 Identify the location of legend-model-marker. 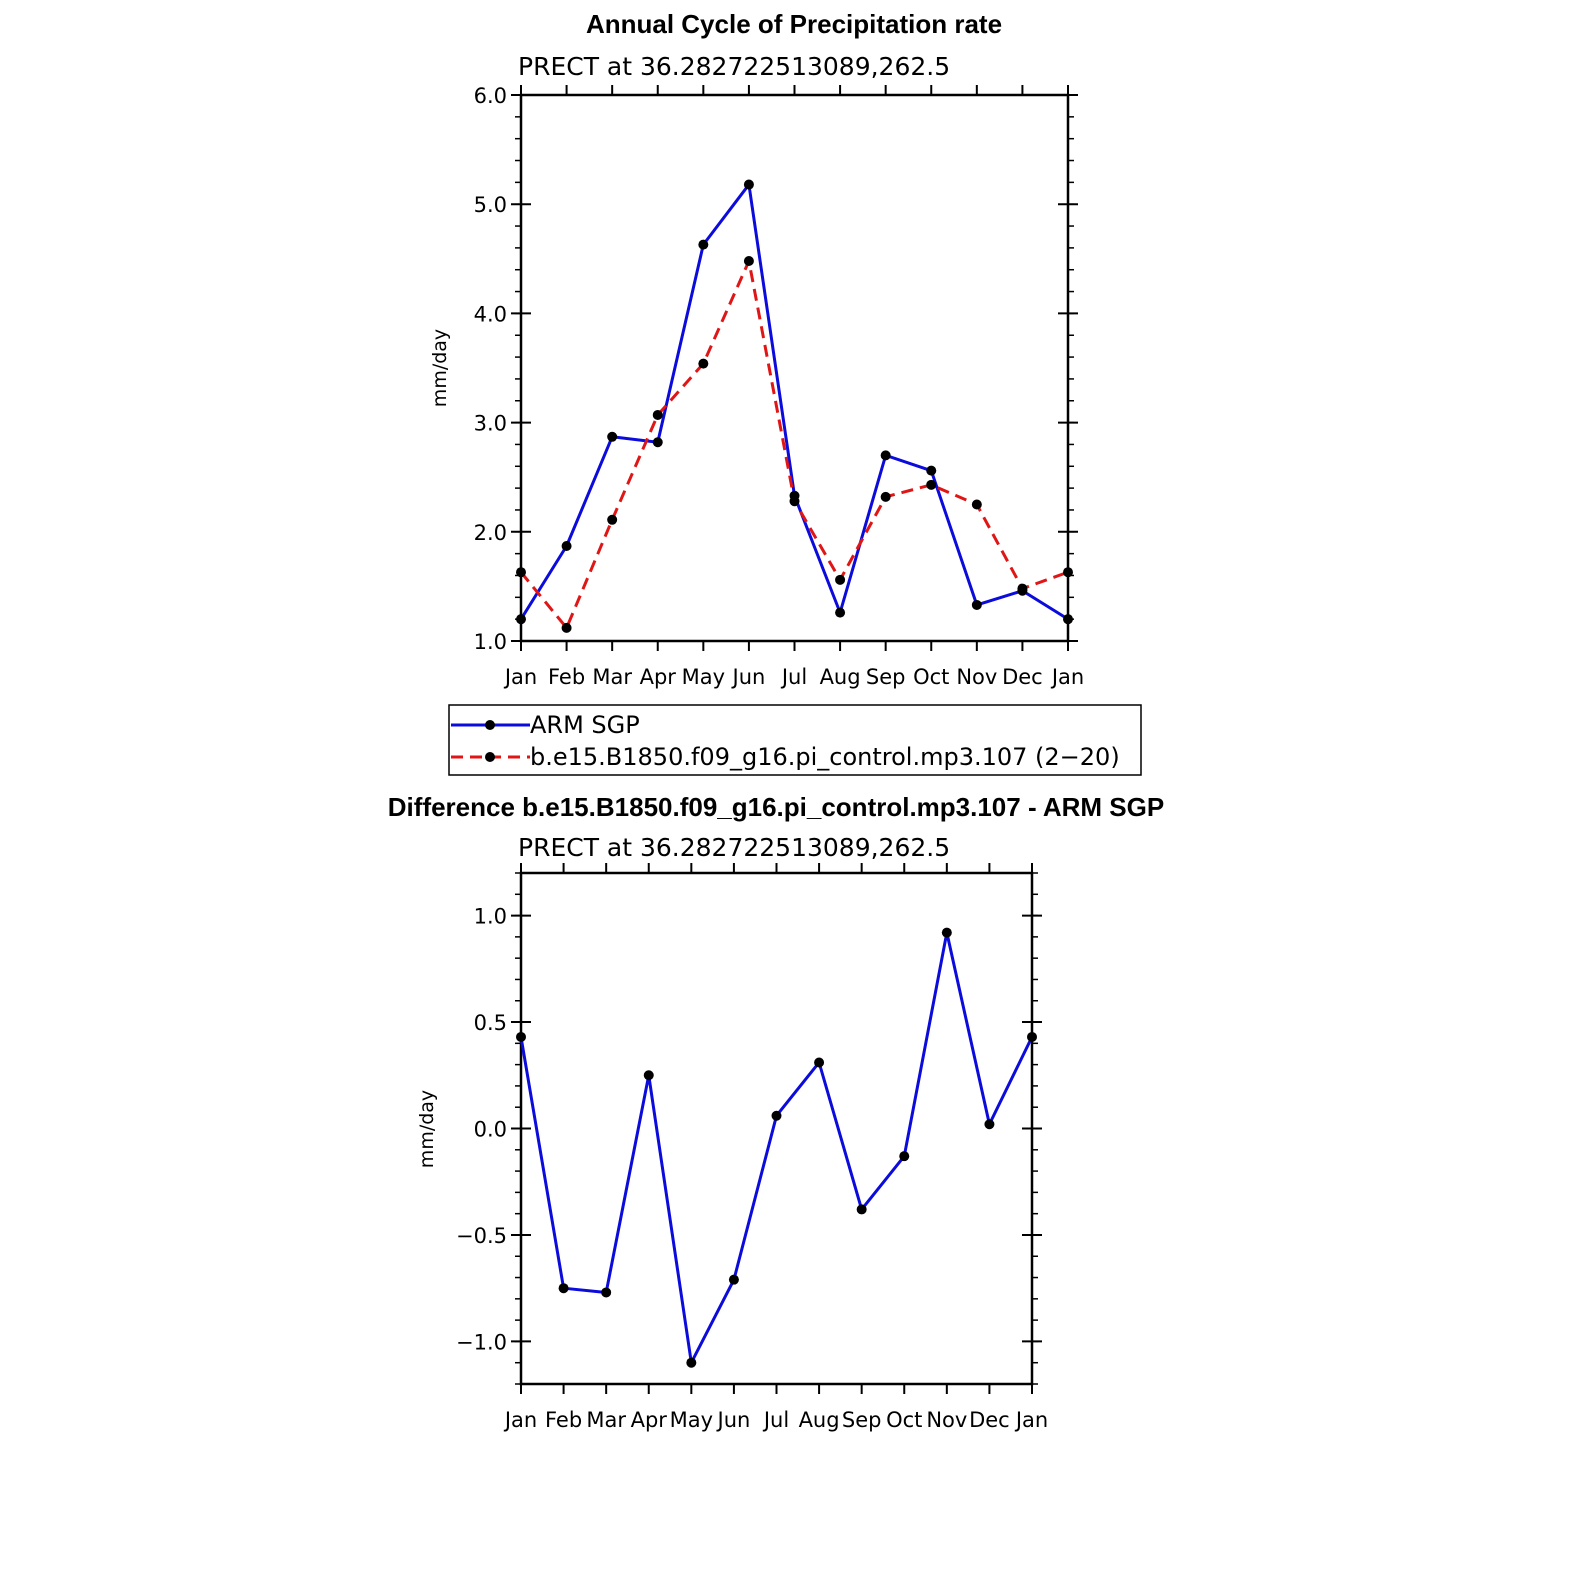
(490, 757).